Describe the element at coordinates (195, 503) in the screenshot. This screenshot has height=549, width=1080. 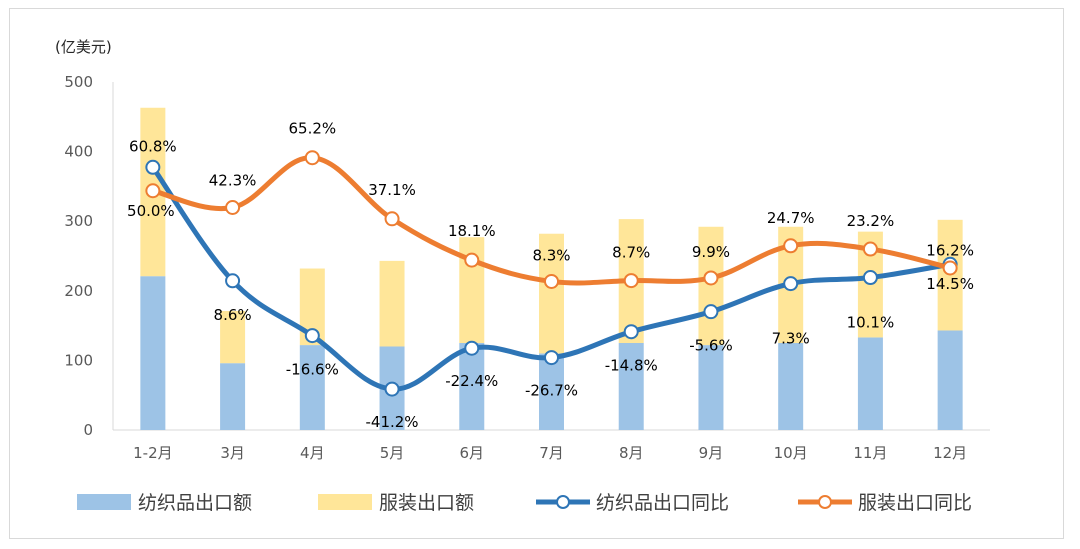
I see `legend-label-textile-export: 纺织品出口额` at that location.